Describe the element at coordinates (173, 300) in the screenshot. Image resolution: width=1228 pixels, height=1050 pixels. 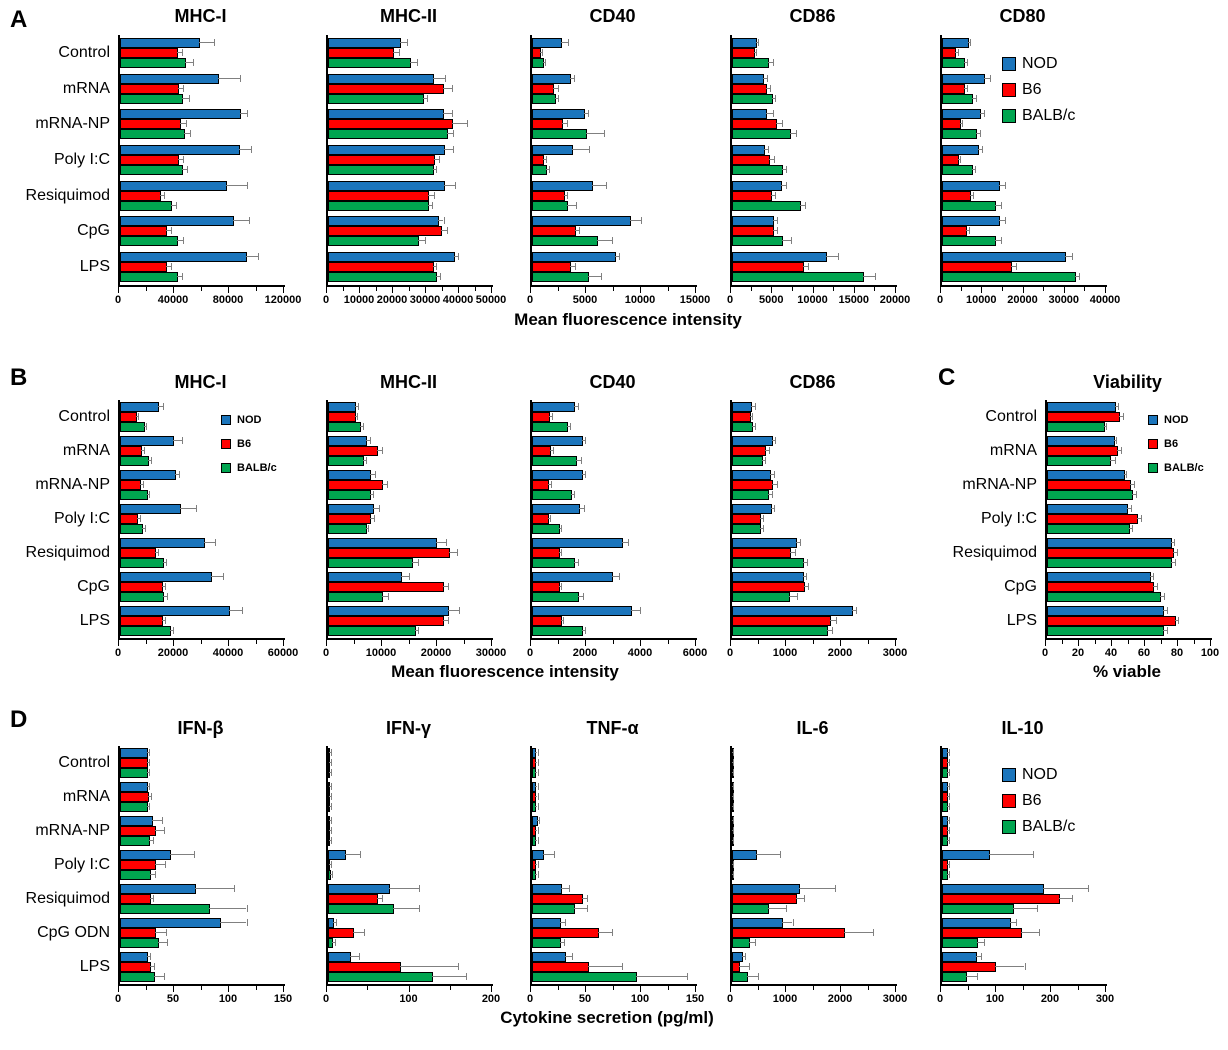
I see `x-tick-label: 40000` at that location.